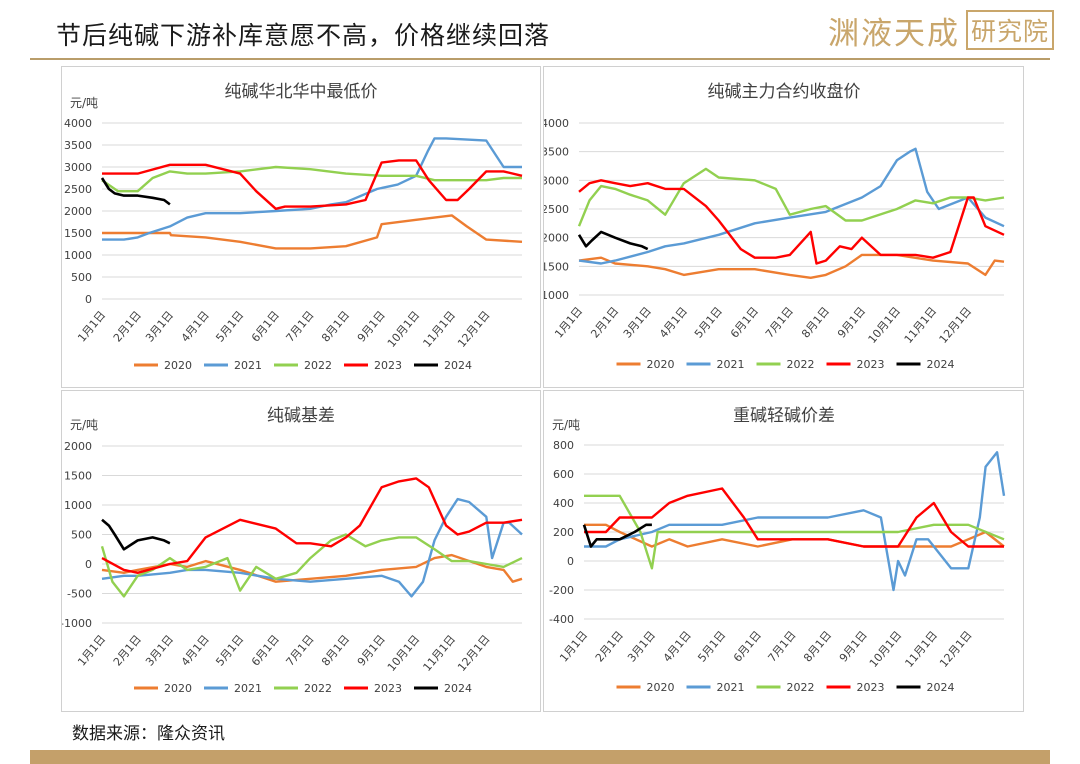 This screenshot has width=1080, height=764. I want to click on data-source-note: 数据来源：隆众资讯, so click(148, 734).